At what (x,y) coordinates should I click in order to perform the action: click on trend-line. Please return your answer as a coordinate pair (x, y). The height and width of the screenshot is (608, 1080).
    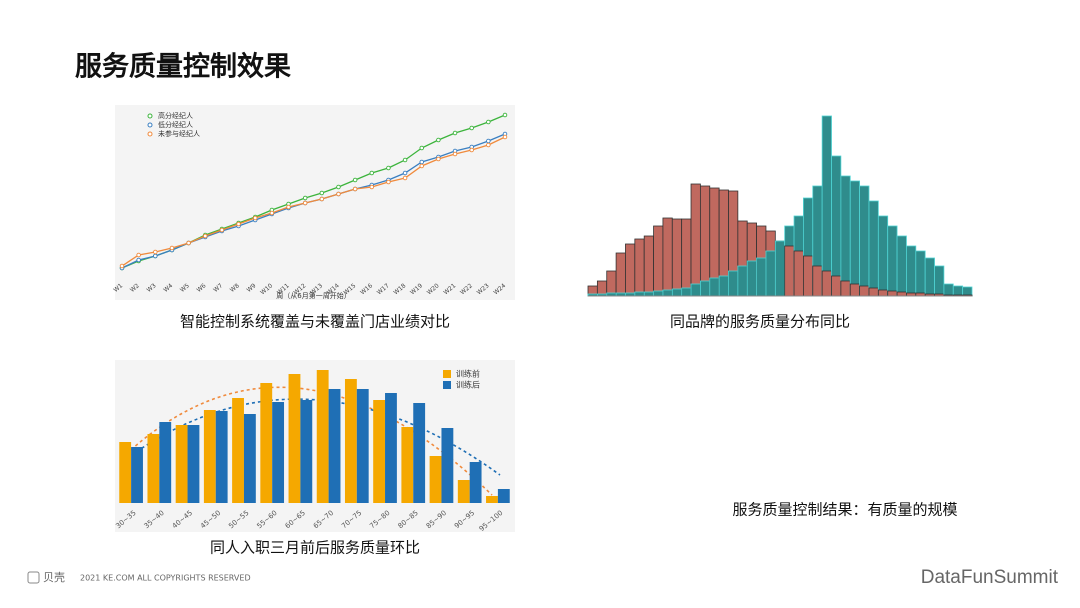
    Looking at the image, I should click on (307, 441).